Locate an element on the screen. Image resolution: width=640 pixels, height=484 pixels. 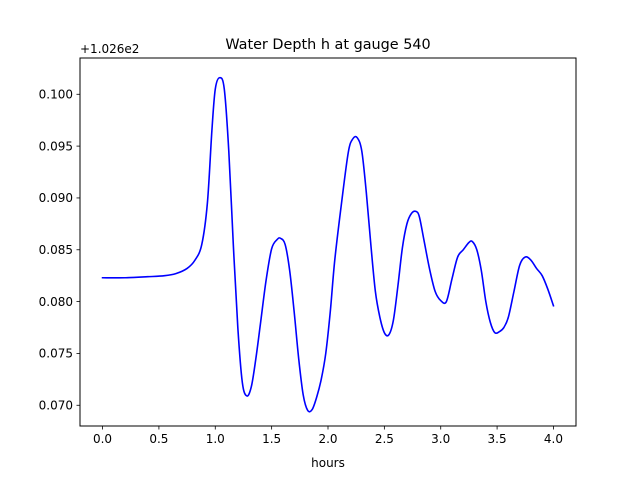
x-tick-label: 1.0 is located at coordinates (215, 439).